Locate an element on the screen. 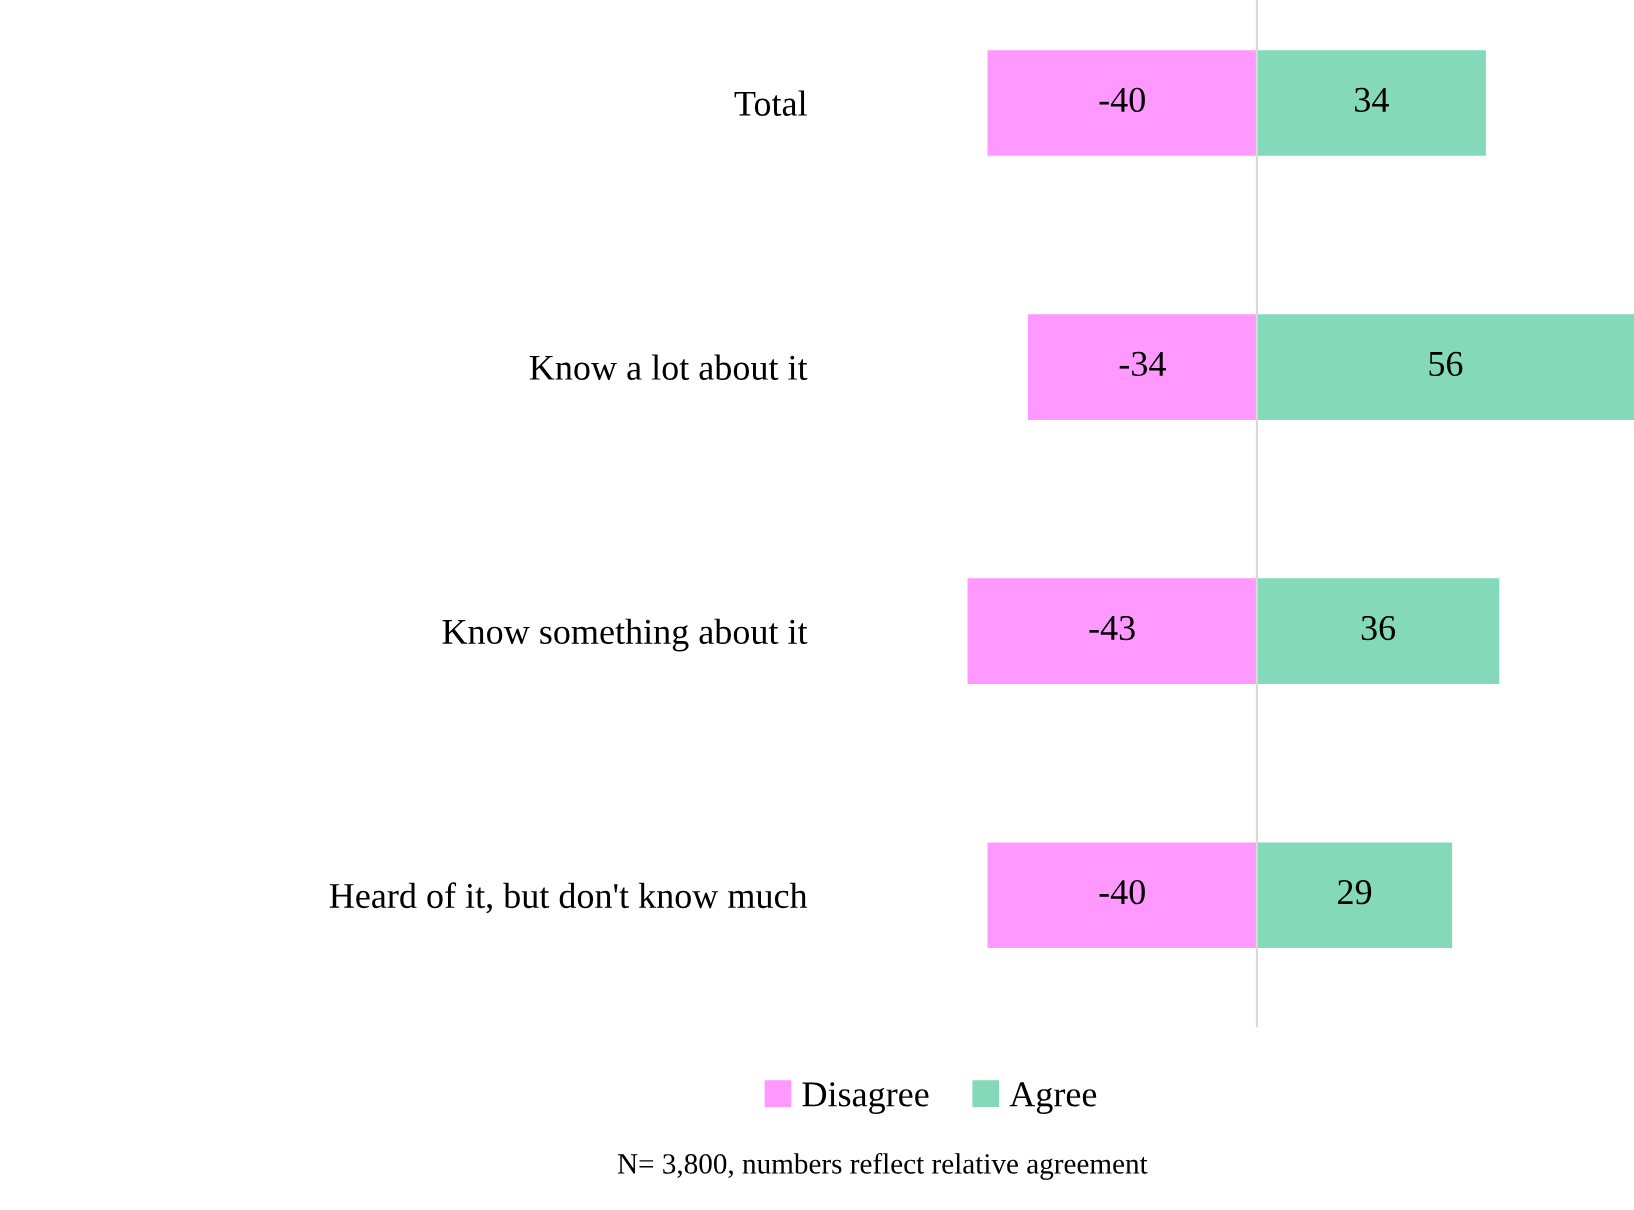 Image resolution: width=1634 pixels, height=1210 pixels. data-label: 29 is located at coordinates (1355, 892).